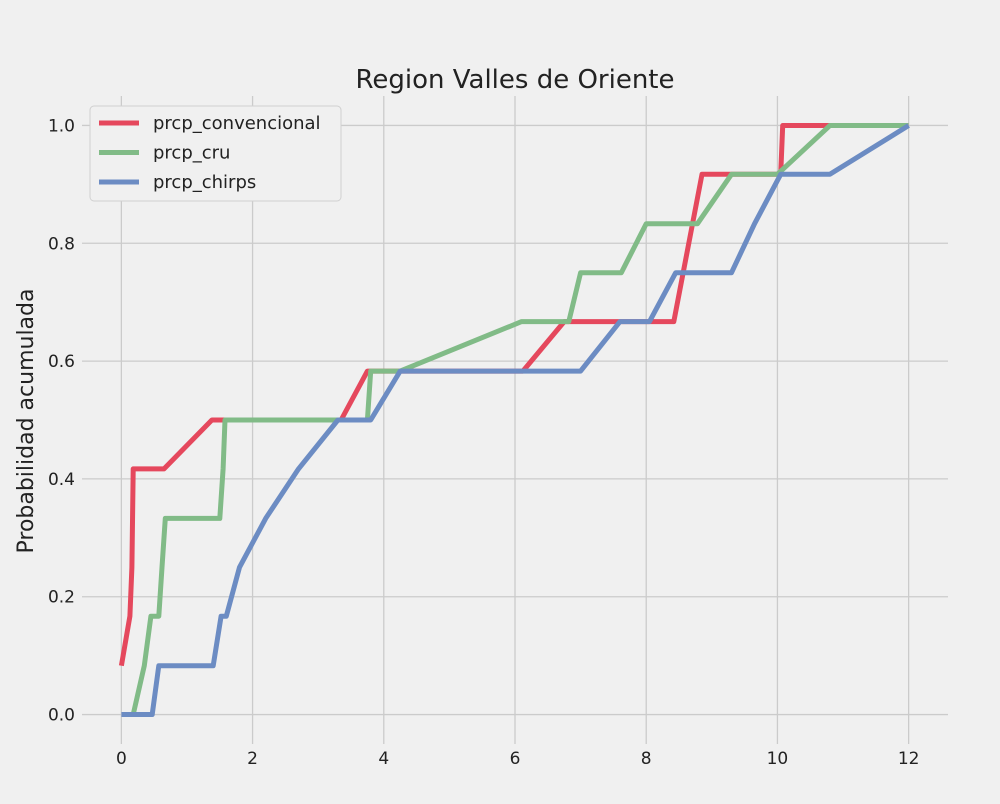 The height and width of the screenshot is (804, 1000). Describe the element at coordinates (191, 153) in the screenshot. I see `legend-entry: prcp_cru` at that location.